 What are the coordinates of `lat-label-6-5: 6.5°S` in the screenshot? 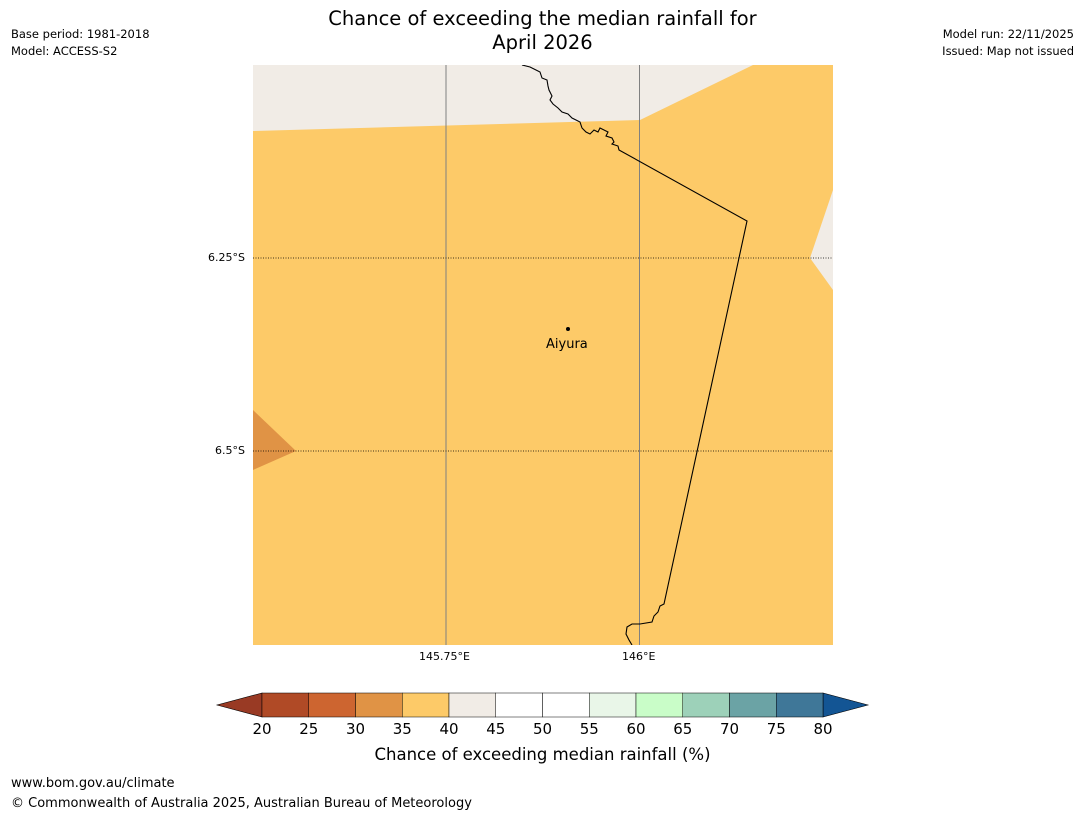 It's located at (230, 450).